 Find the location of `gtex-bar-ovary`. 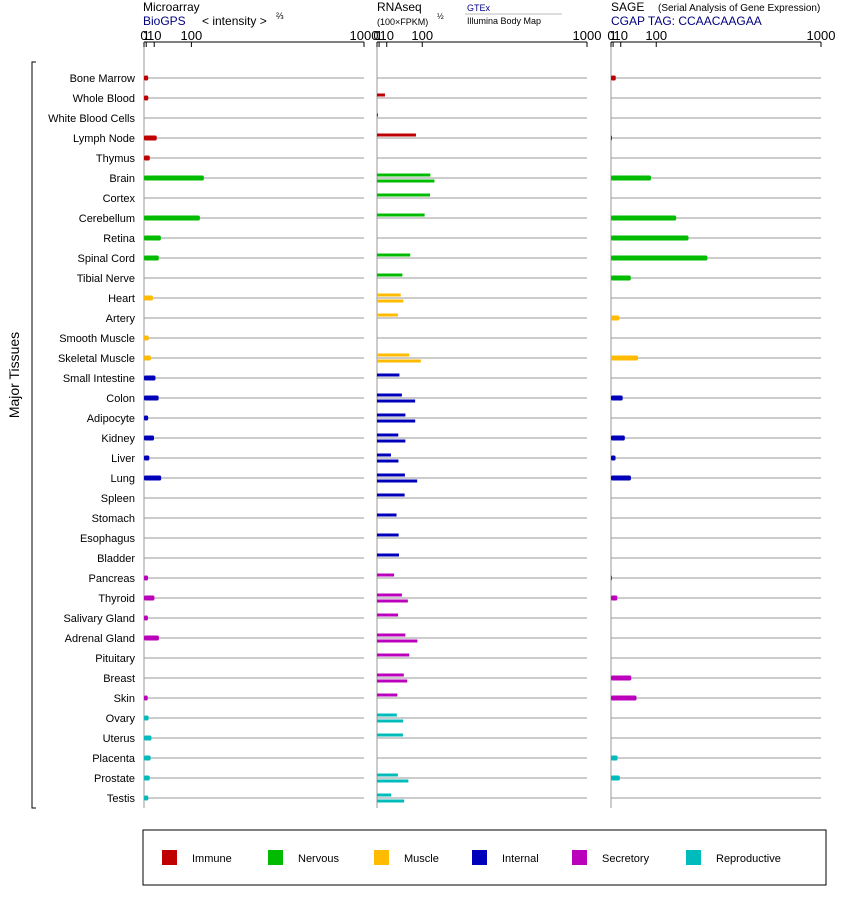

gtex-bar-ovary is located at coordinates (387, 715).